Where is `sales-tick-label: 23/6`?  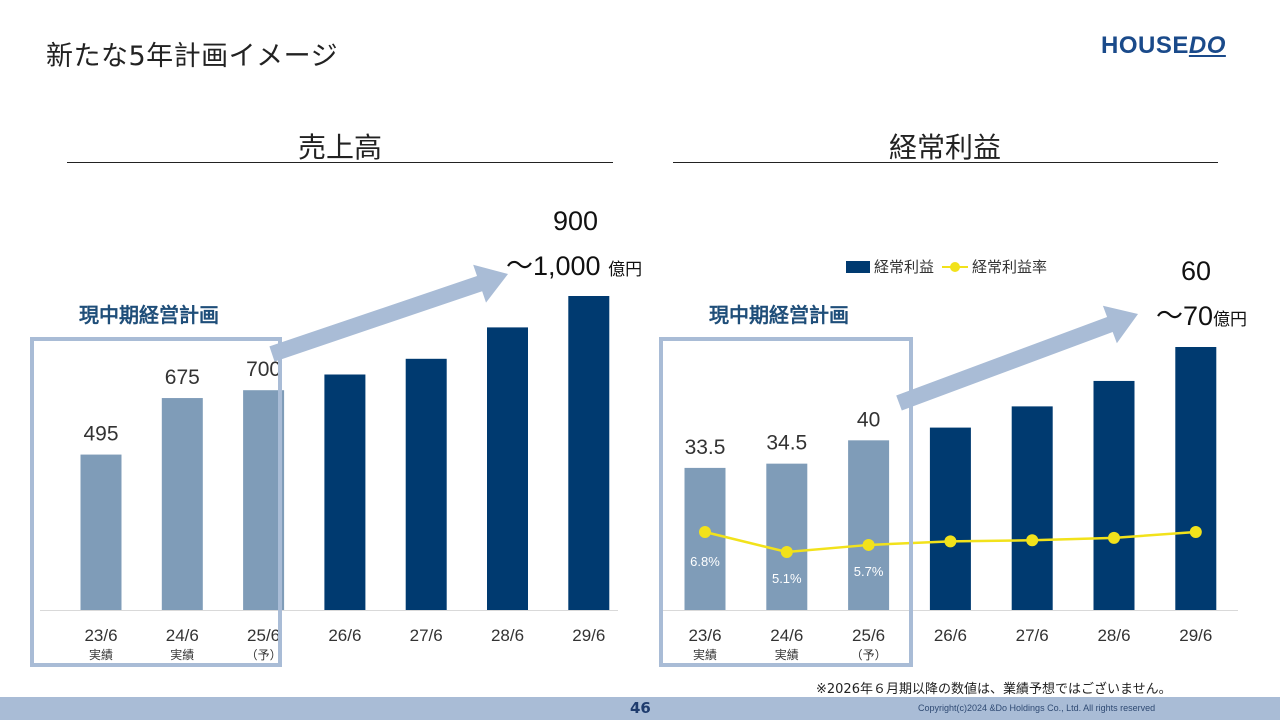 sales-tick-label: 23/6 is located at coordinates (100, 635).